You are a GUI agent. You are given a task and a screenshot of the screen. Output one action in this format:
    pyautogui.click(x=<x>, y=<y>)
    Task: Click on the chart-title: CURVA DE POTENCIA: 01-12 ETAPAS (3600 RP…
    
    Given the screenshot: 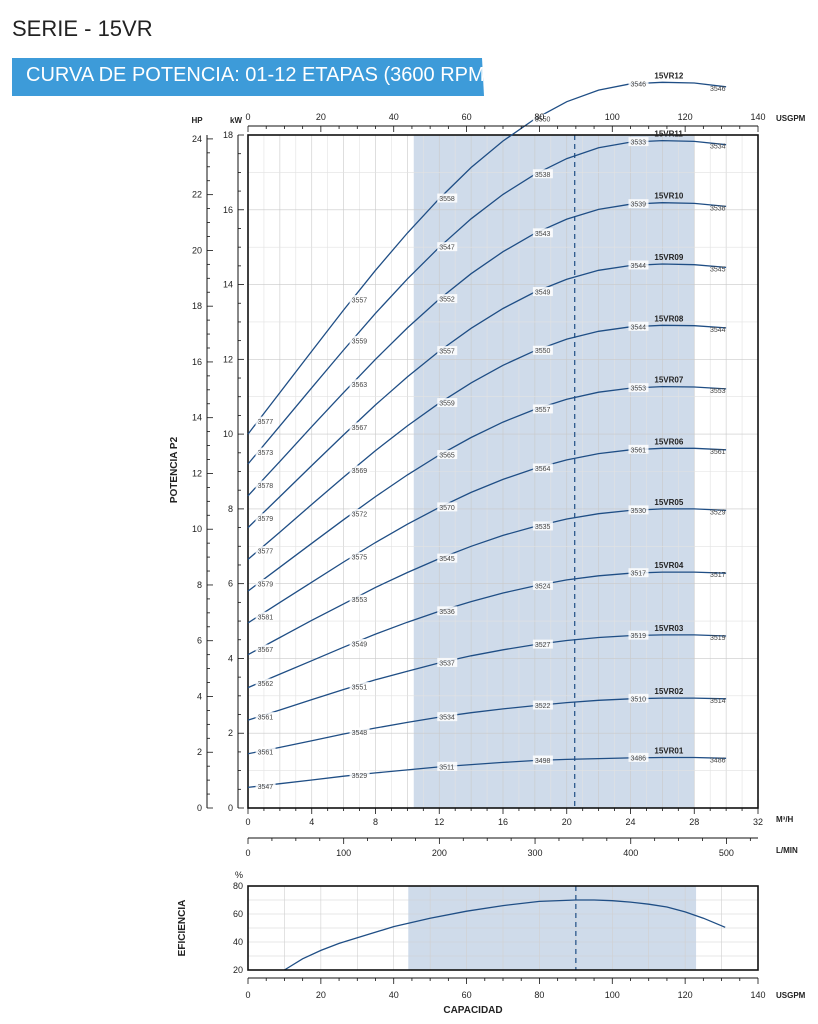 What is the action you would take?
    pyautogui.click(x=259, y=75)
    